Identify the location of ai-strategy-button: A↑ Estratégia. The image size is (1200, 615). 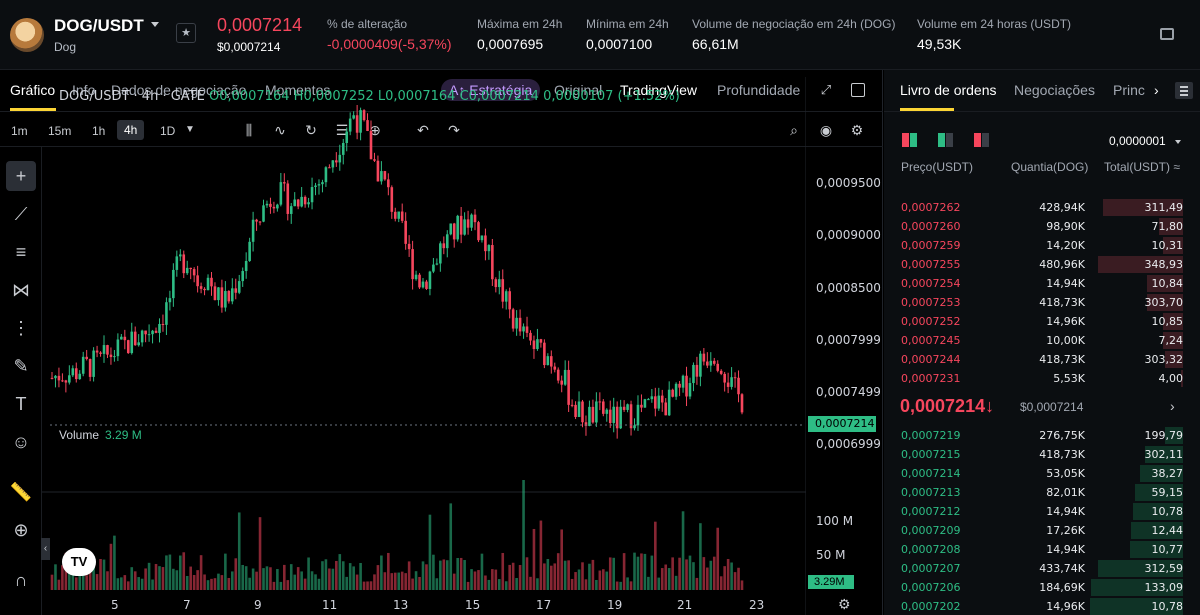
(491, 90).